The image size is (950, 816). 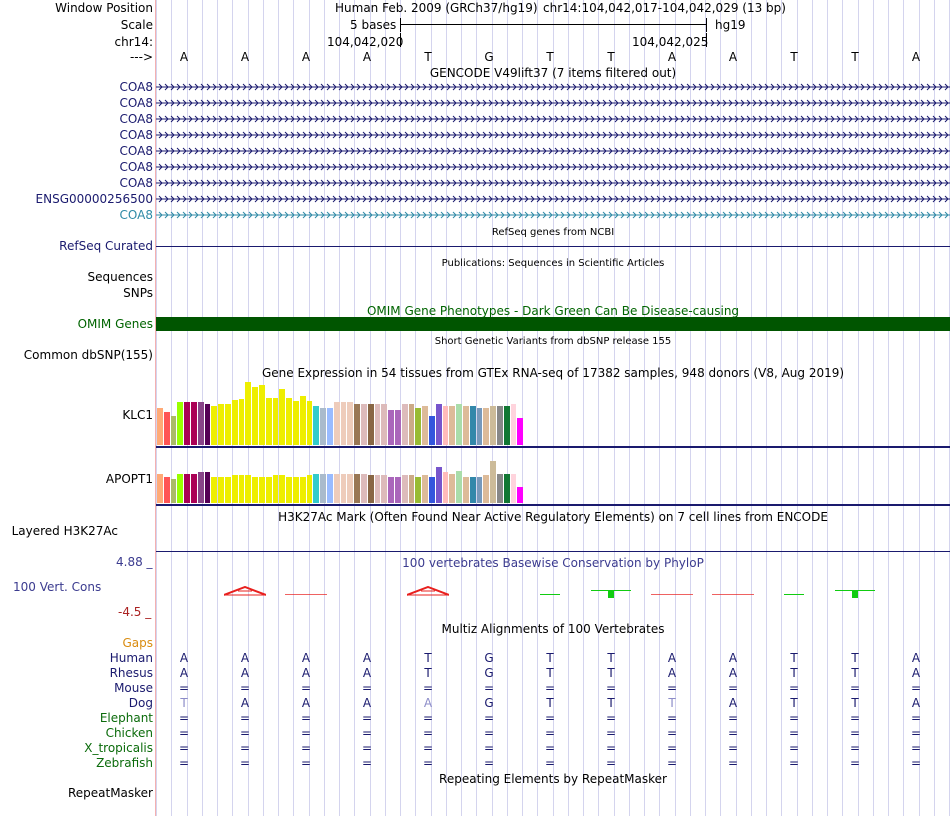 I want to click on repeatmasker-label: RepeatMasker, so click(x=110, y=793).